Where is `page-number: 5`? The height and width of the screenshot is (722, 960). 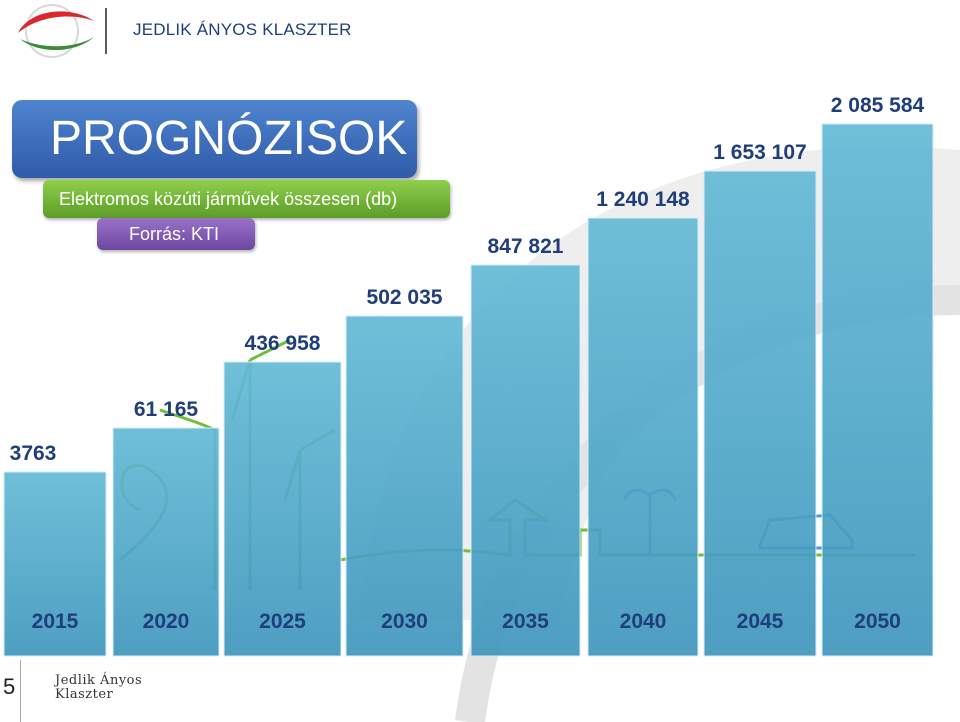
page-number: 5 is located at coordinates (9, 686).